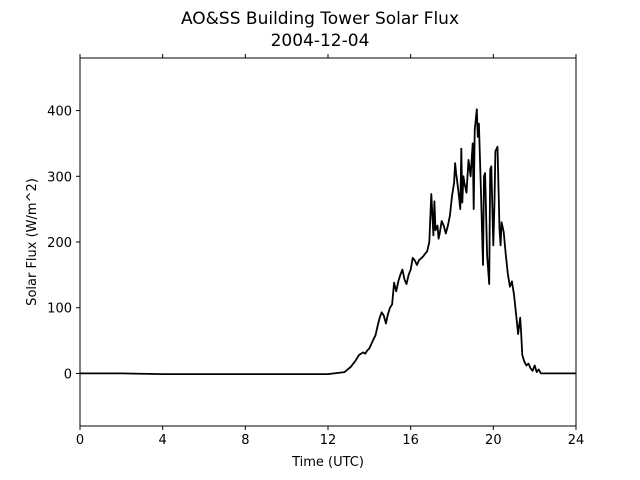  I want to click on x-tick-label: 0, so click(80, 440).